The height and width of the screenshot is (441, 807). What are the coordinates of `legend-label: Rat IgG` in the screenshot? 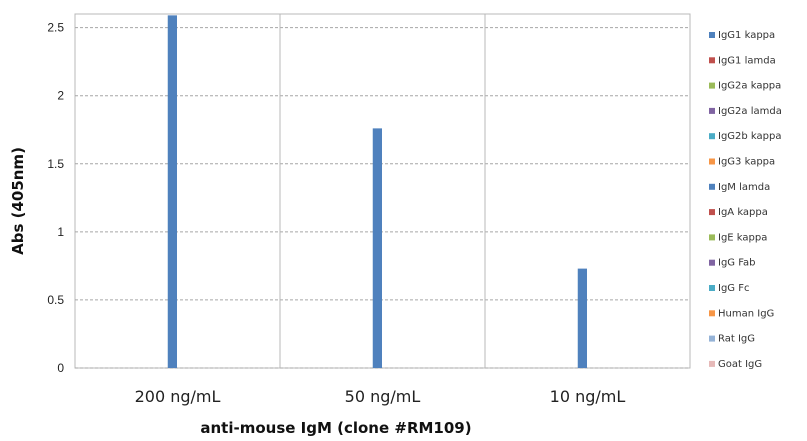 It's located at (736, 339).